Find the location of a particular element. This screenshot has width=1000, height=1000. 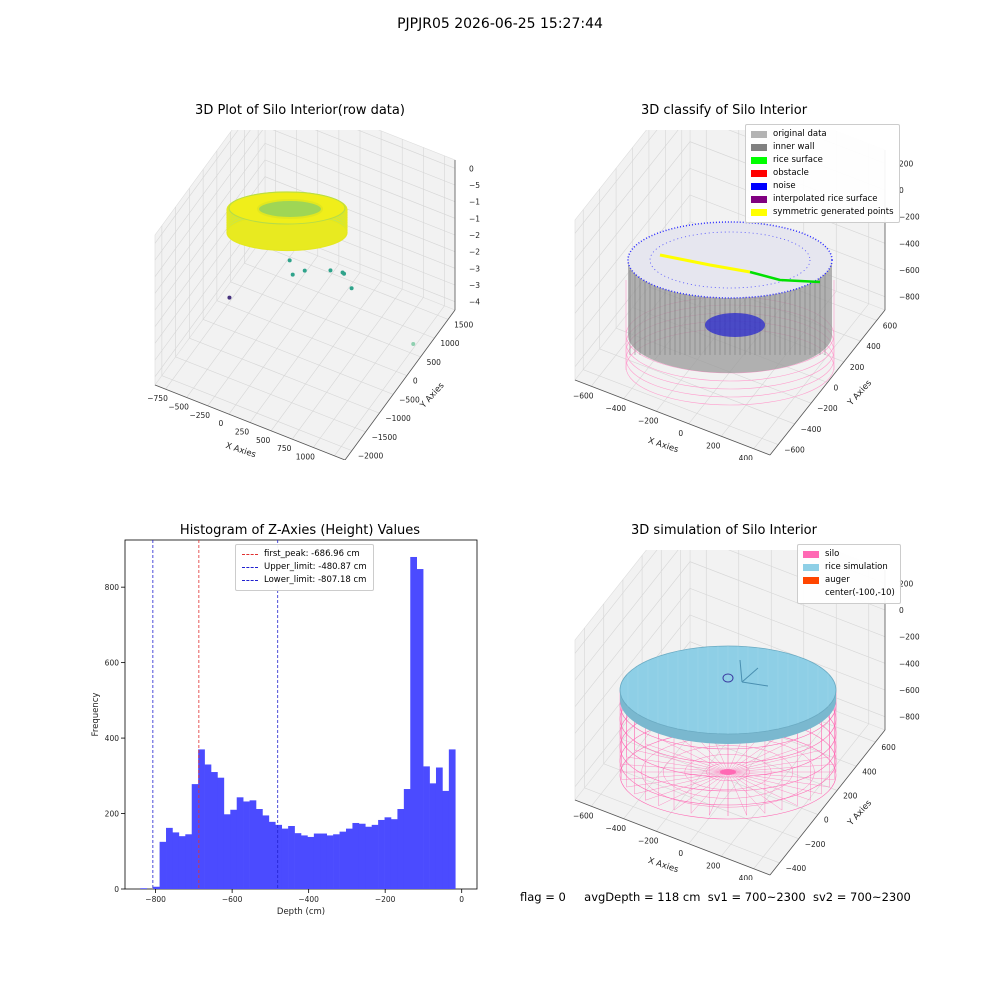

cls-y-tick: 0 is located at coordinates (836, 388).